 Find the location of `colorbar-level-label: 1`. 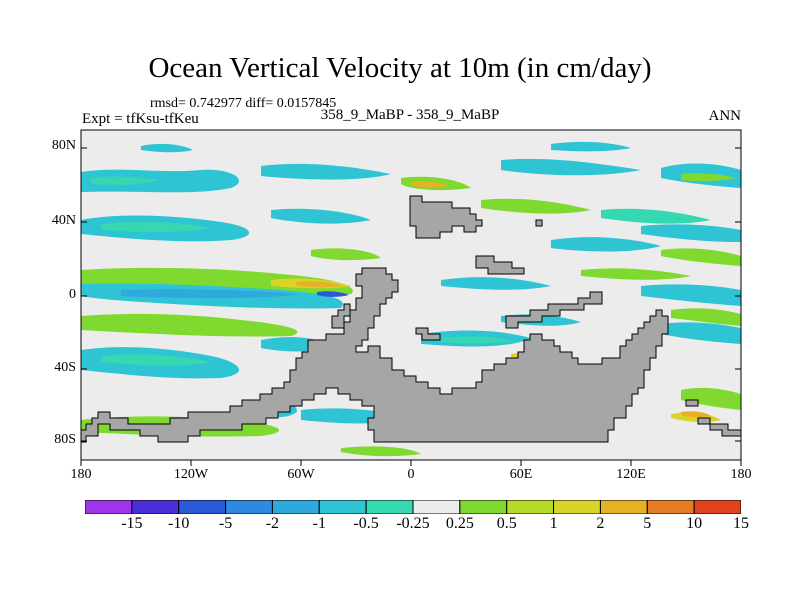

colorbar-level-label: 1 is located at coordinates (553, 523).